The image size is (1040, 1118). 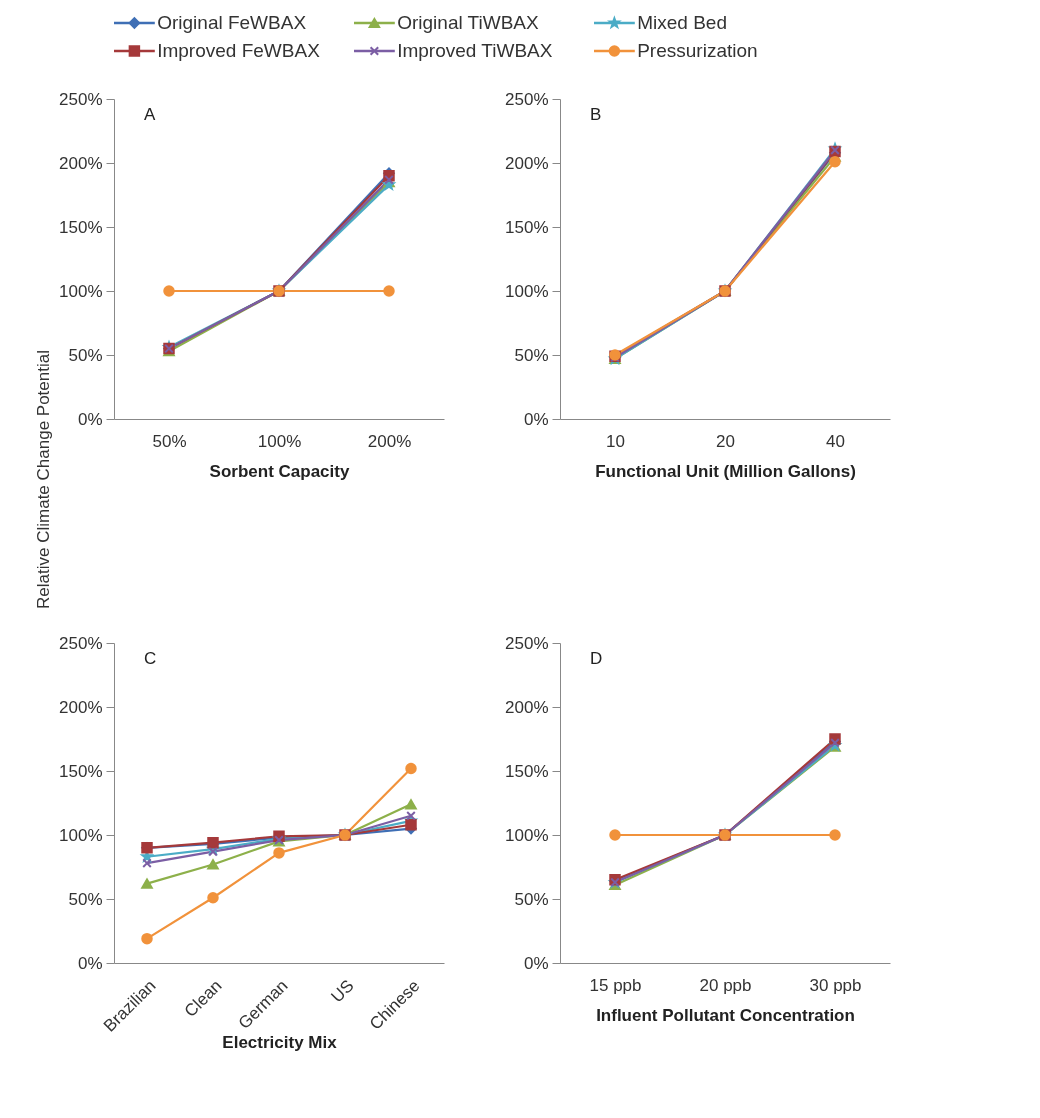 What do you see at coordinates (150, 114) in the screenshot?
I see `chart-title: A` at bounding box center [150, 114].